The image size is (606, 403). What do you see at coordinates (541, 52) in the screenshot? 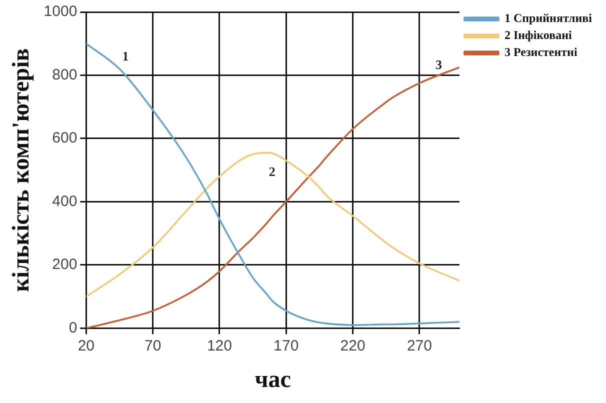
I see `legend-label: 3 Резистентні` at bounding box center [541, 52].